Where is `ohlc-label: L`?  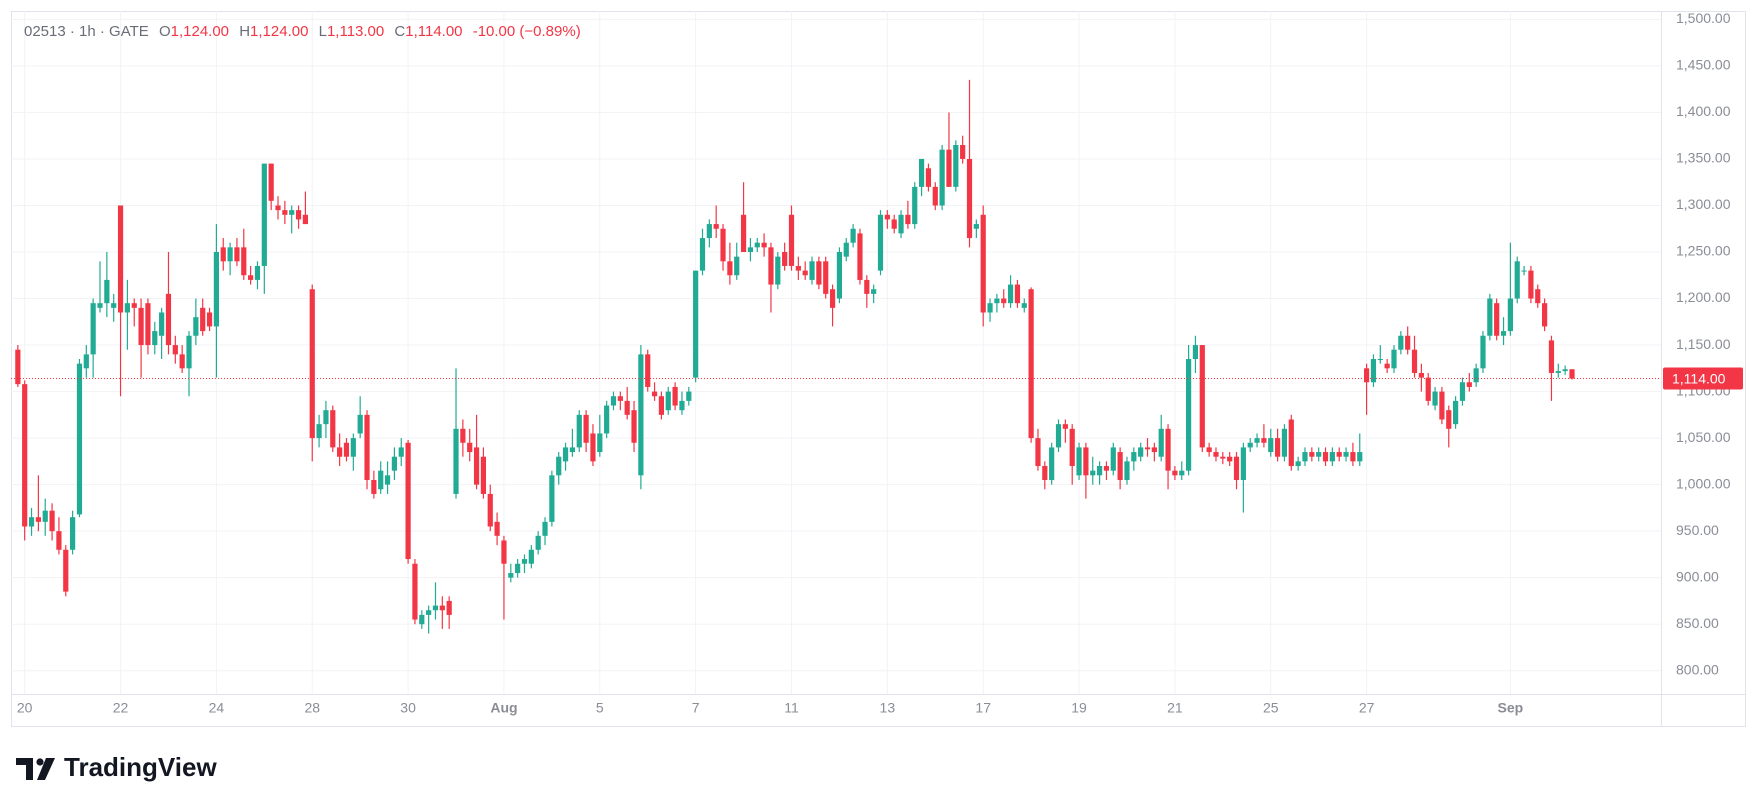
ohlc-label: L is located at coordinates (323, 31).